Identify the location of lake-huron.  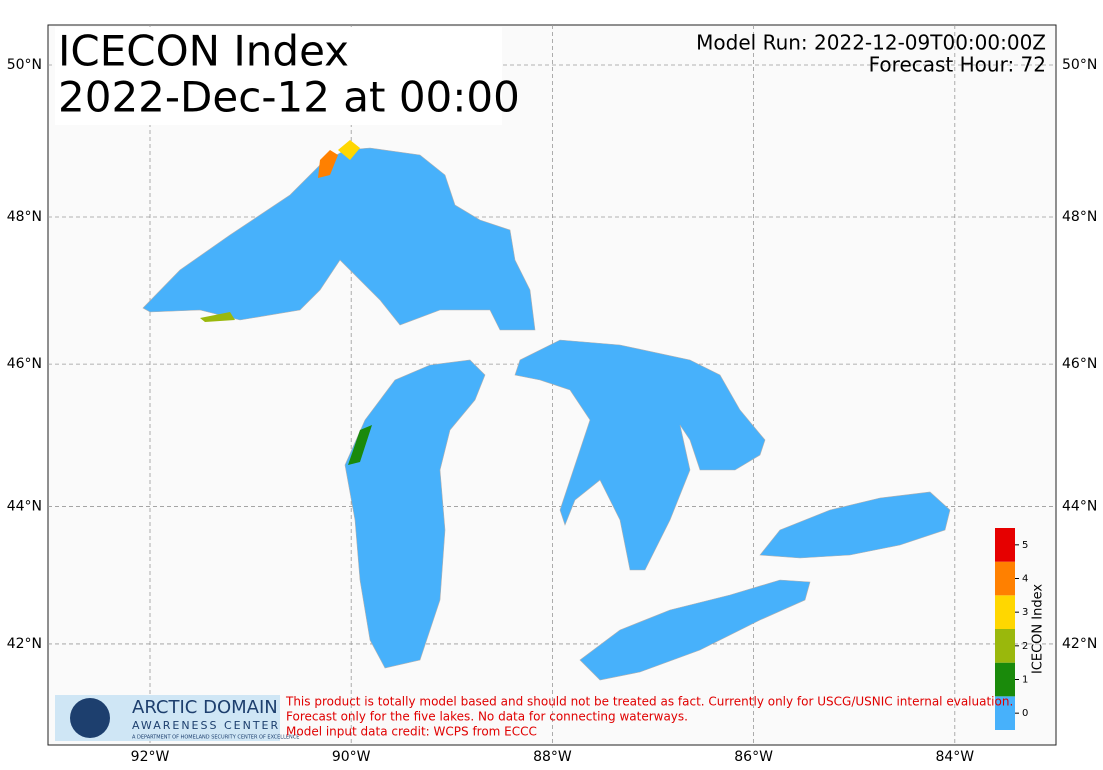
(640, 455).